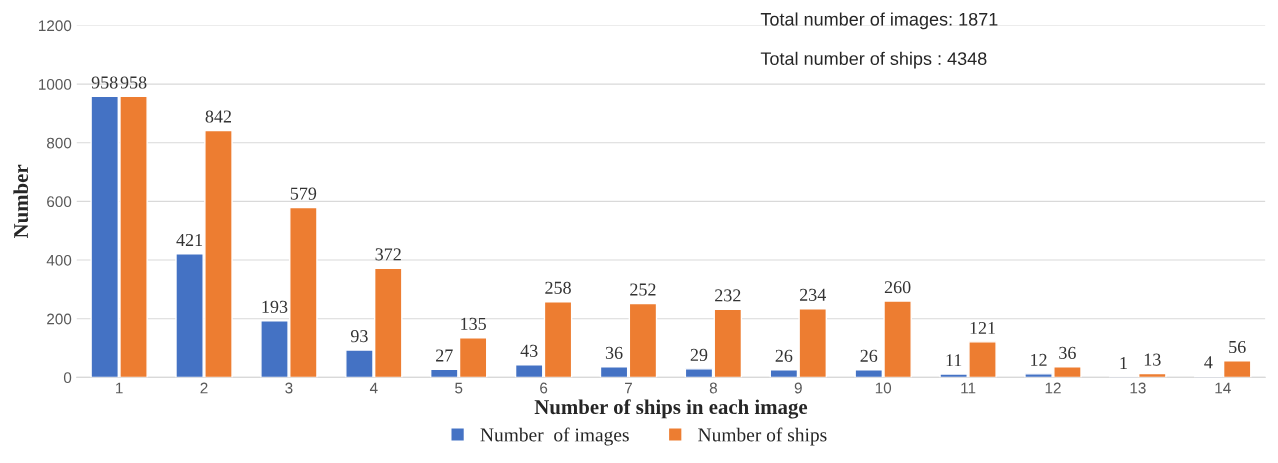  I want to click on x-tick-label: 4, so click(373, 388).